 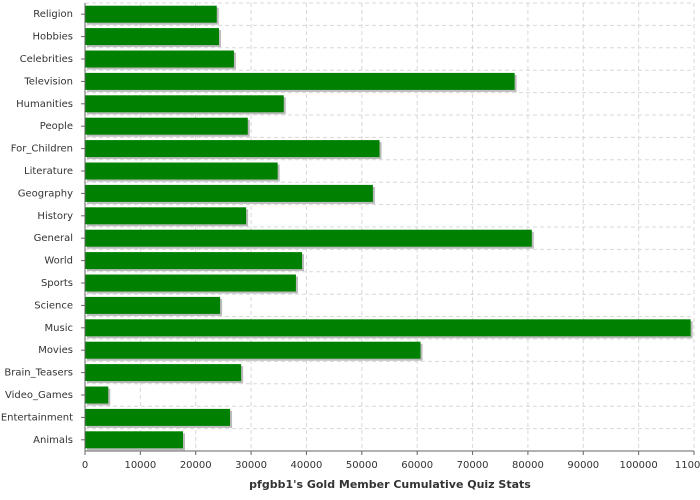 What do you see at coordinates (39, 395) in the screenshot?
I see `y-tick-label: Video_Games` at bounding box center [39, 395].